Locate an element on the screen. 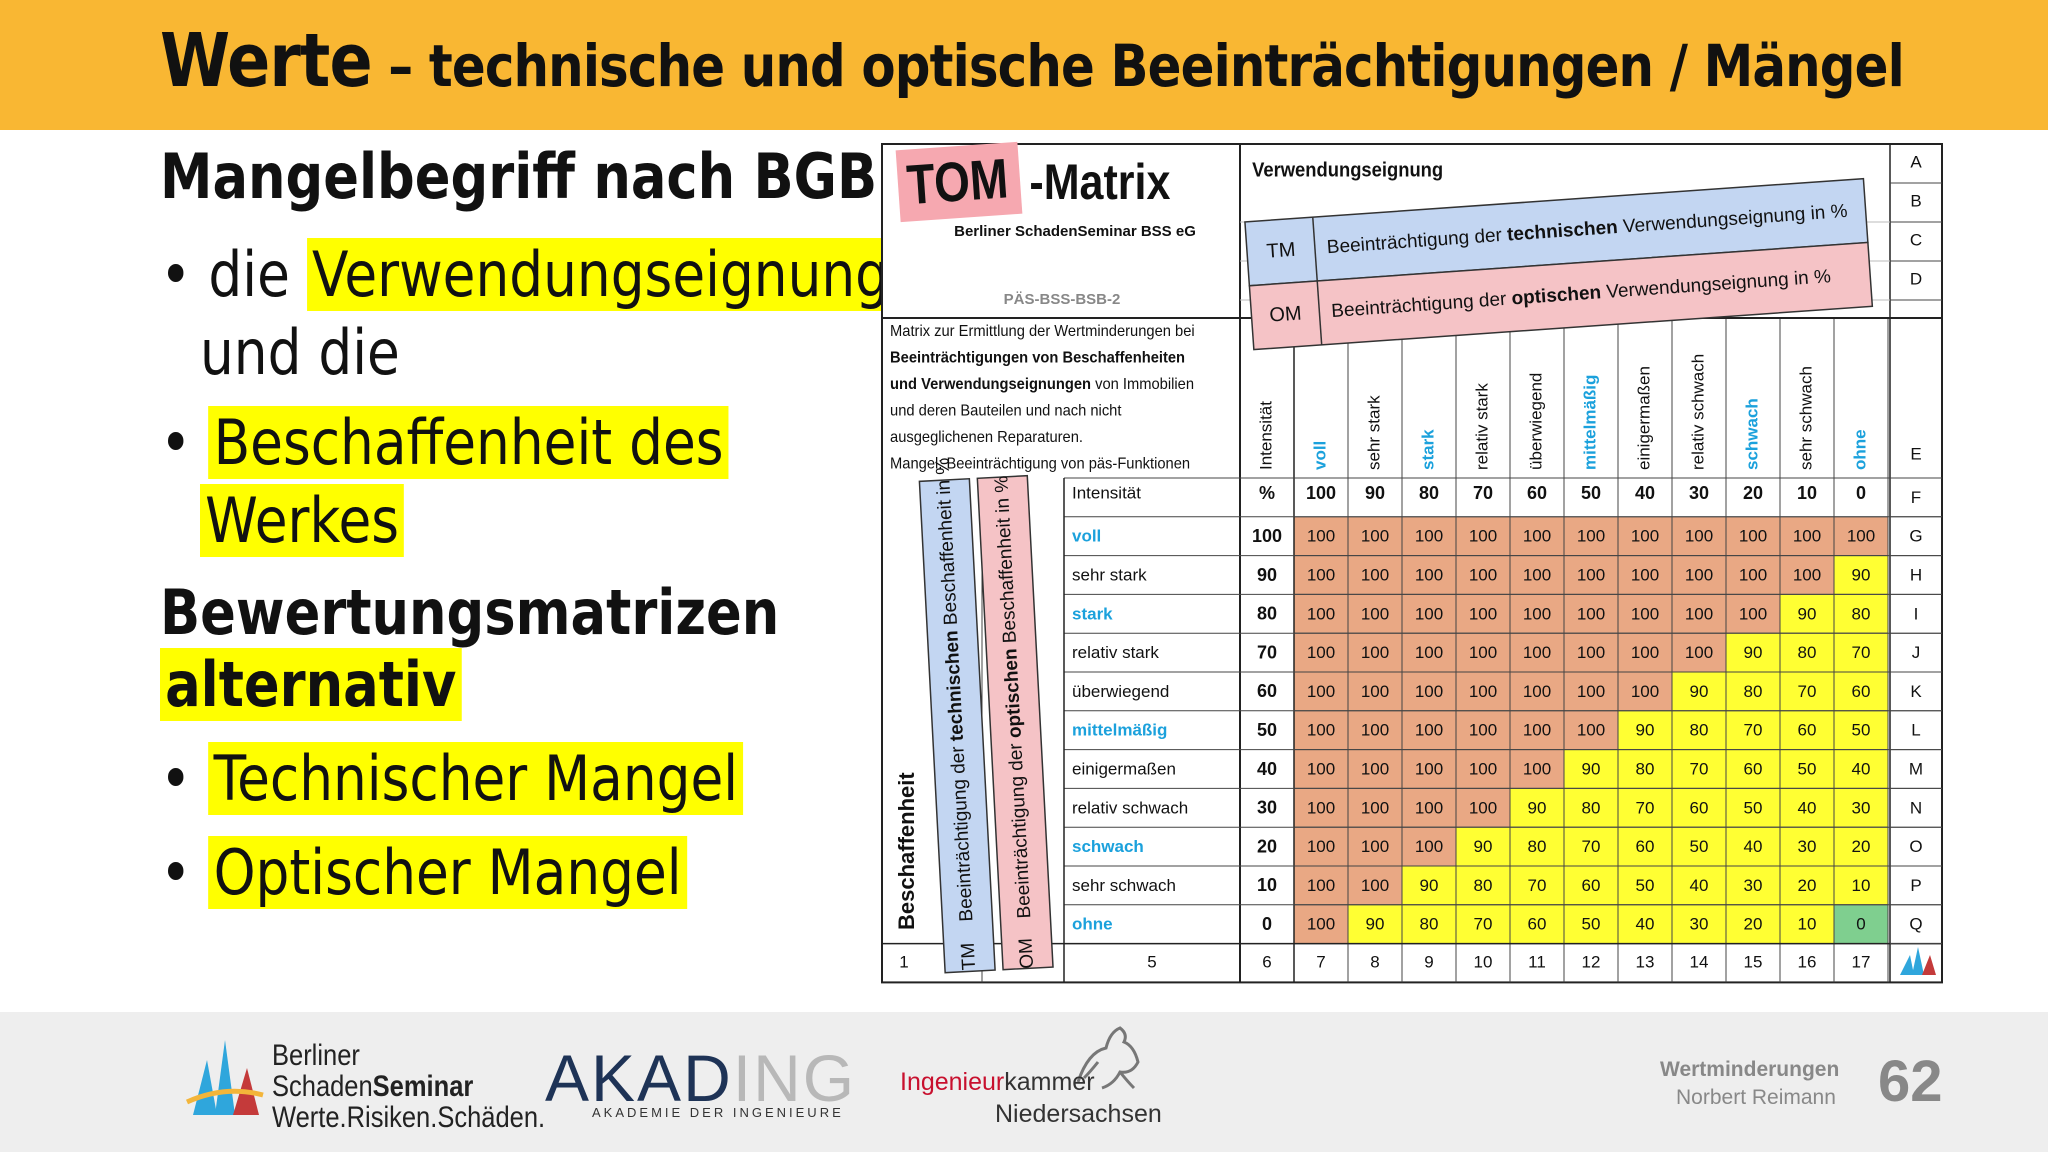 Image resolution: width=2048 pixels, height=1152 pixels. column-number: 9 is located at coordinates (1428, 961).